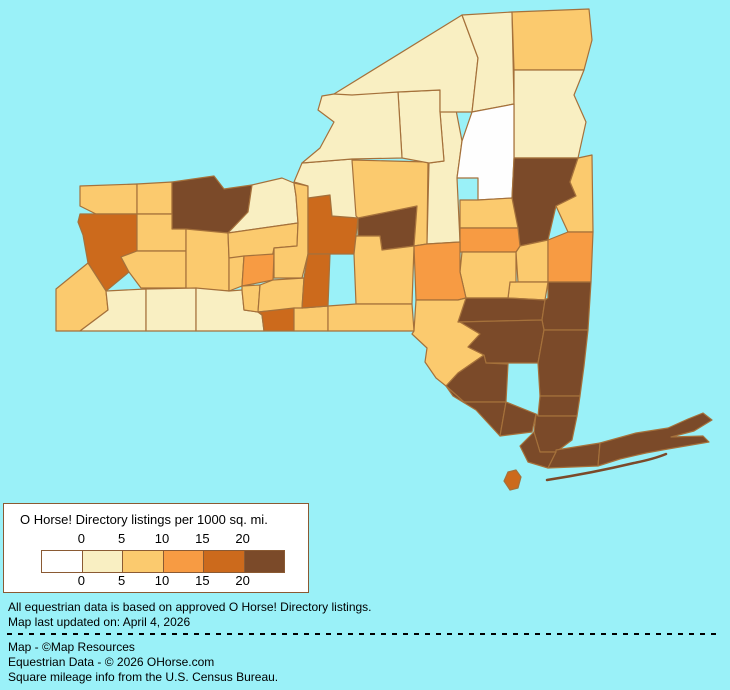 Image resolution: width=730 pixels, height=690 pixels. Describe the element at coordinates (532, 261) in the screenshot. I see `county-saratoga` at that location.